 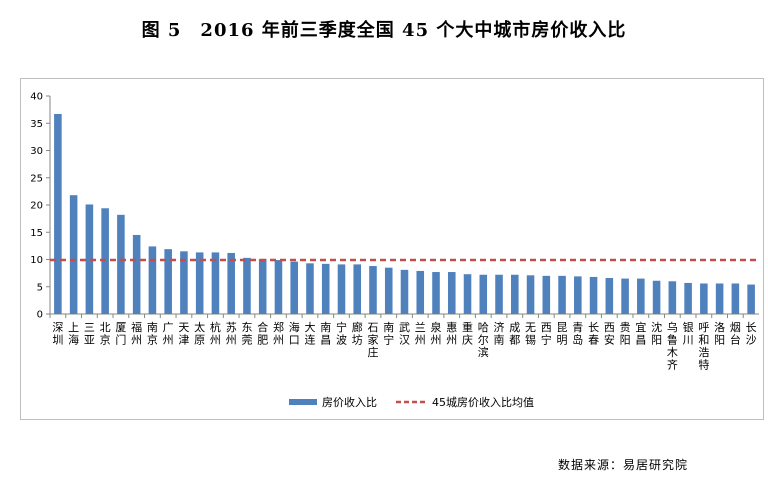 What do you see at coordinates (231, 334) in the screenshot?
I see `city-label-11: 苏州` at bounding box center [231, 334].